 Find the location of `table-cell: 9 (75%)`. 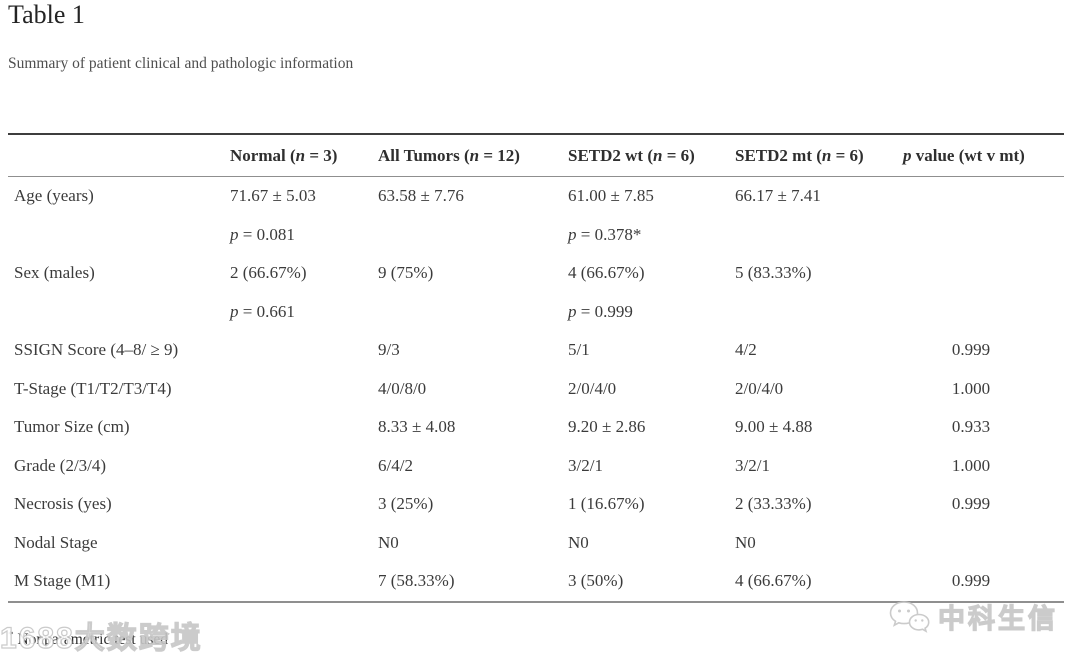

table-cell: 9 (75%) is located at coordinates (406, 273).